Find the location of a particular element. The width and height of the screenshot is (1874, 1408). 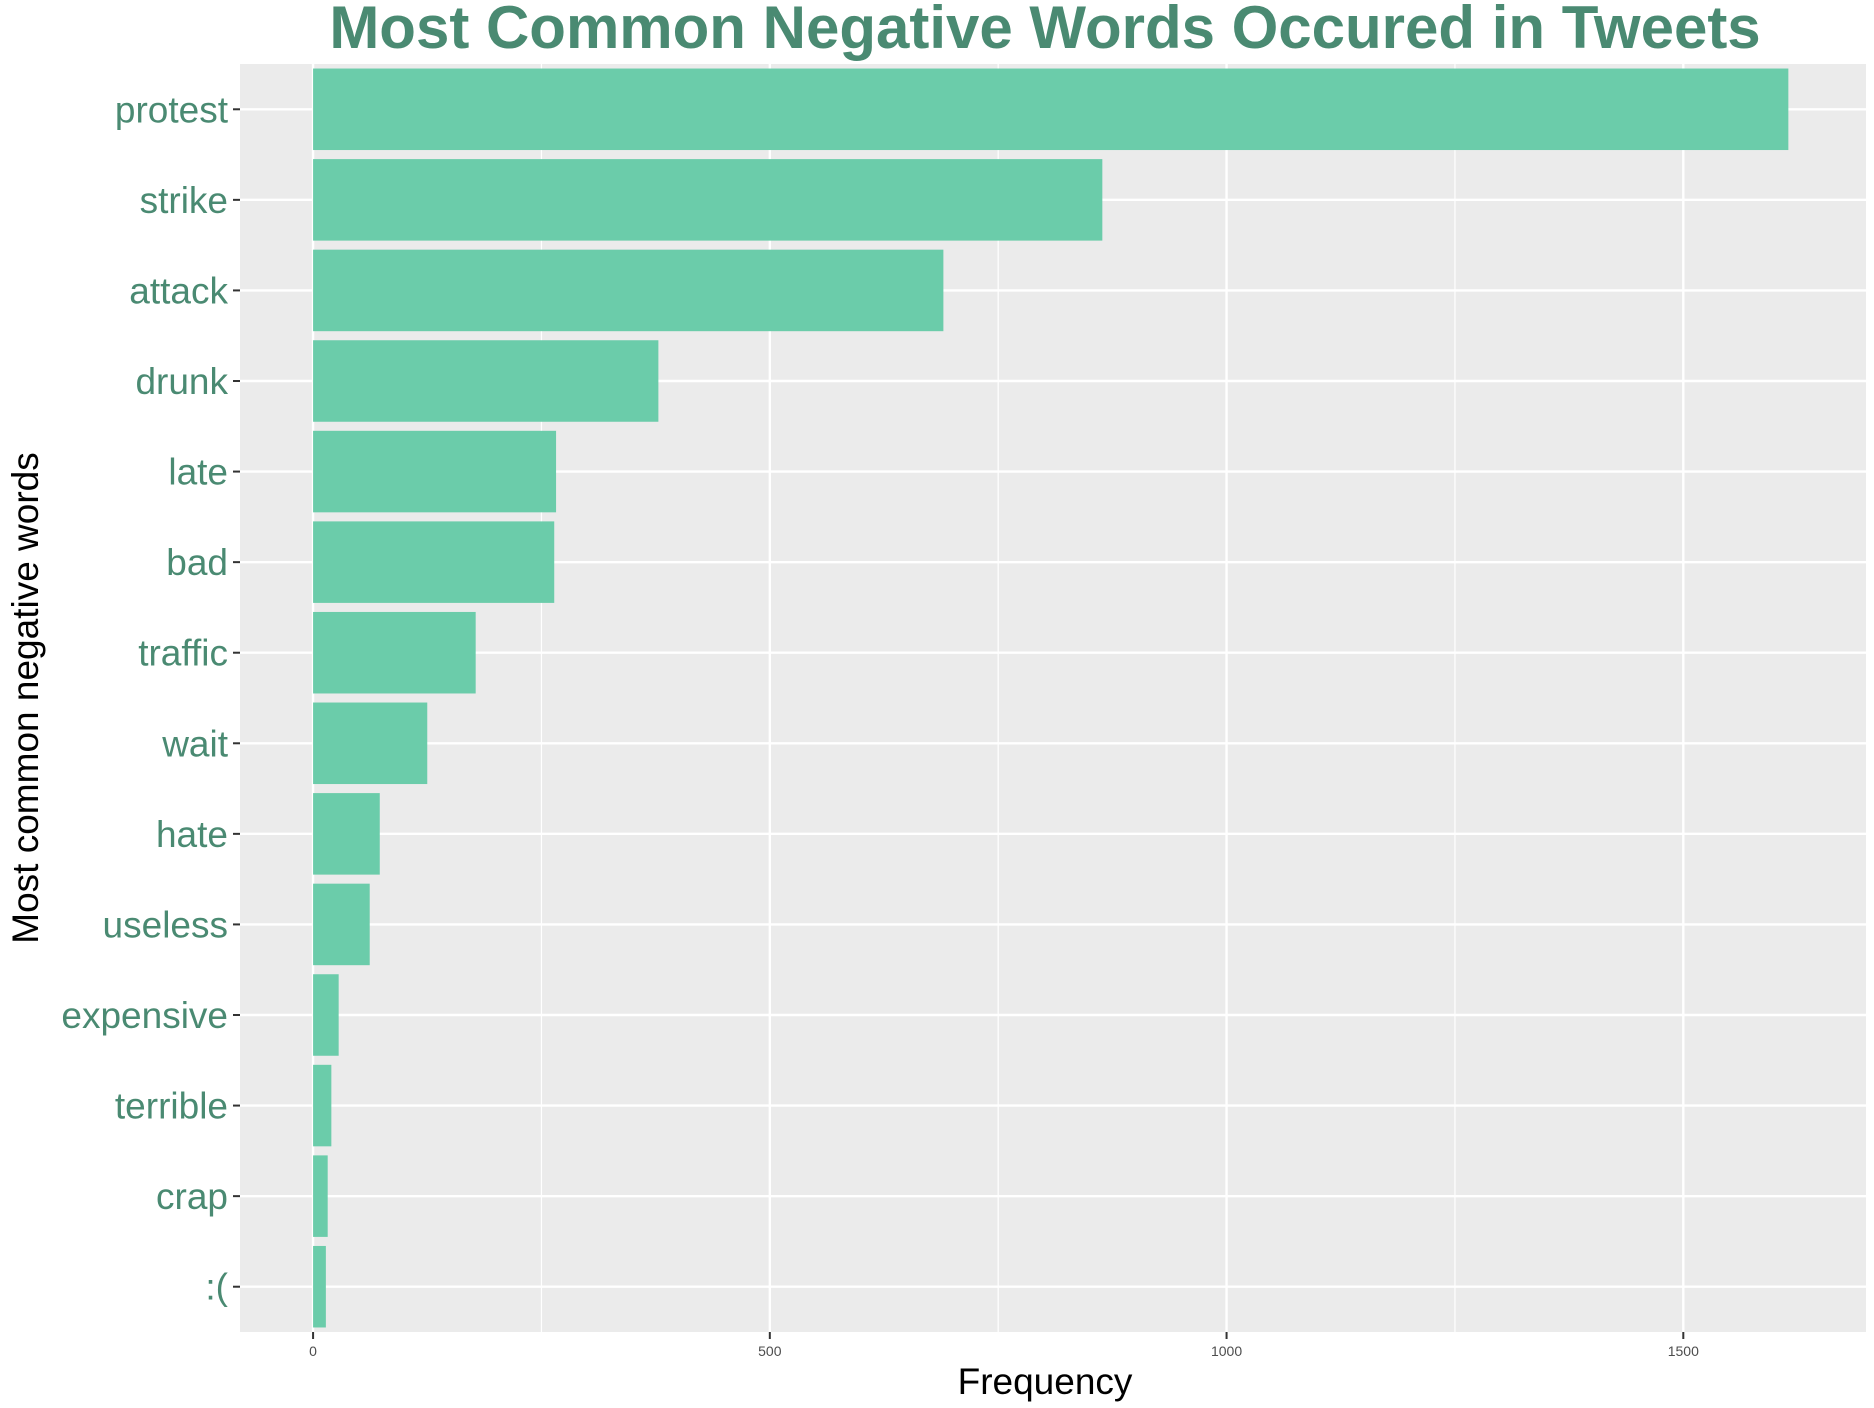

x-tick-label: 1000 is located at coordinates (1226, 1351).